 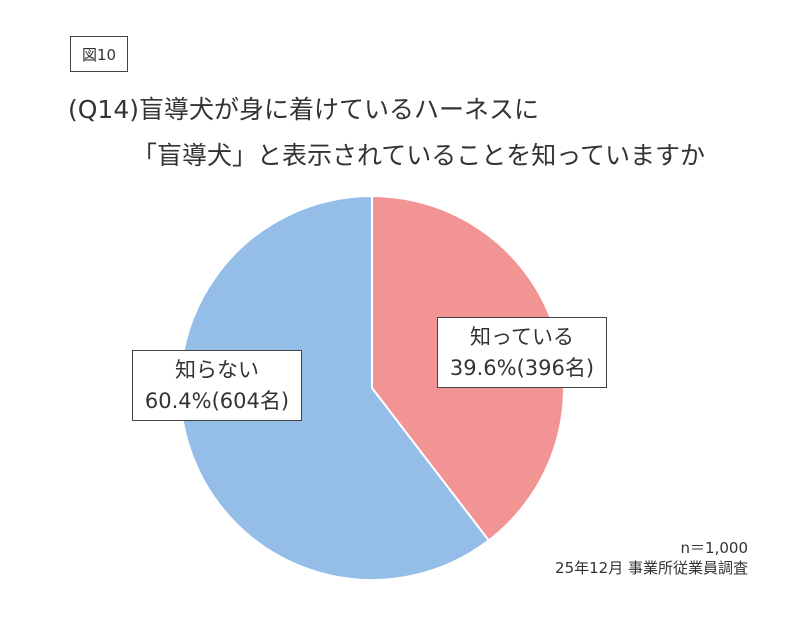 I want to click on slice-label-know-name: 知っている, so click(x=522, y=337).